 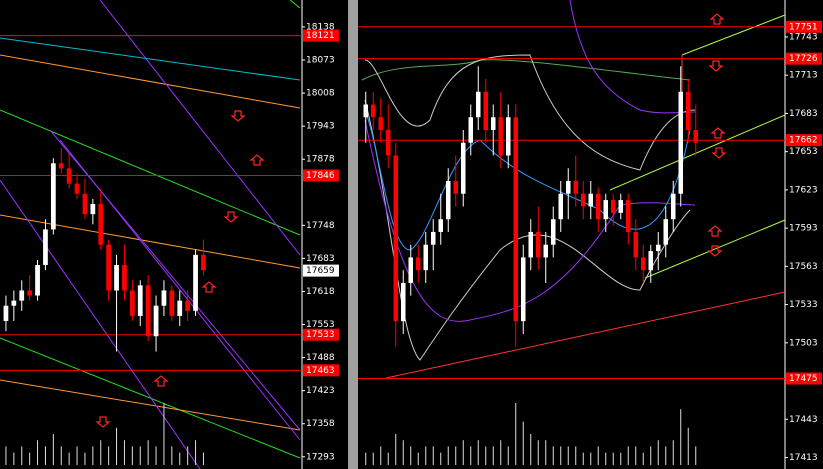 I want to click on y-tick-label: 17533, so click(x=803, y=305).